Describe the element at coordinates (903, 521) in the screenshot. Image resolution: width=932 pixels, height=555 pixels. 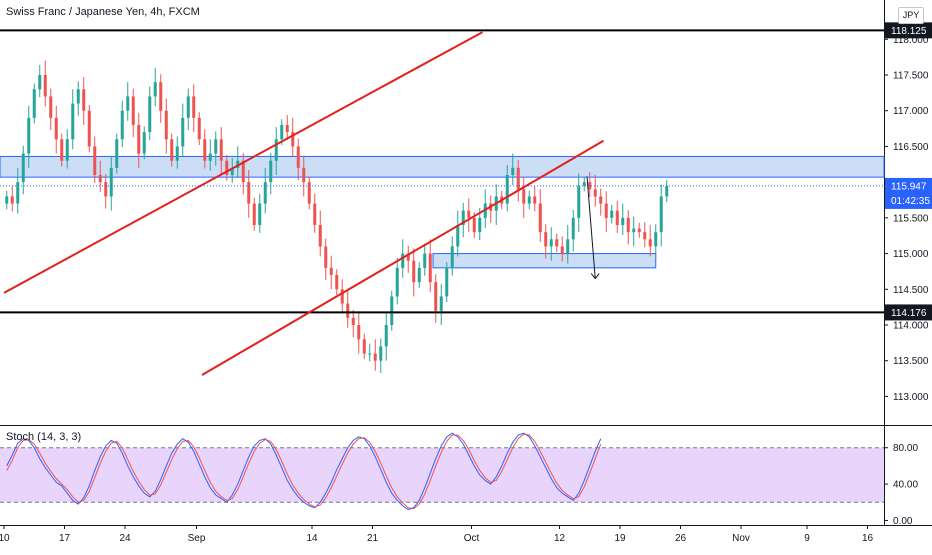
I see `stoch-tick-label: 0.00` at that location.